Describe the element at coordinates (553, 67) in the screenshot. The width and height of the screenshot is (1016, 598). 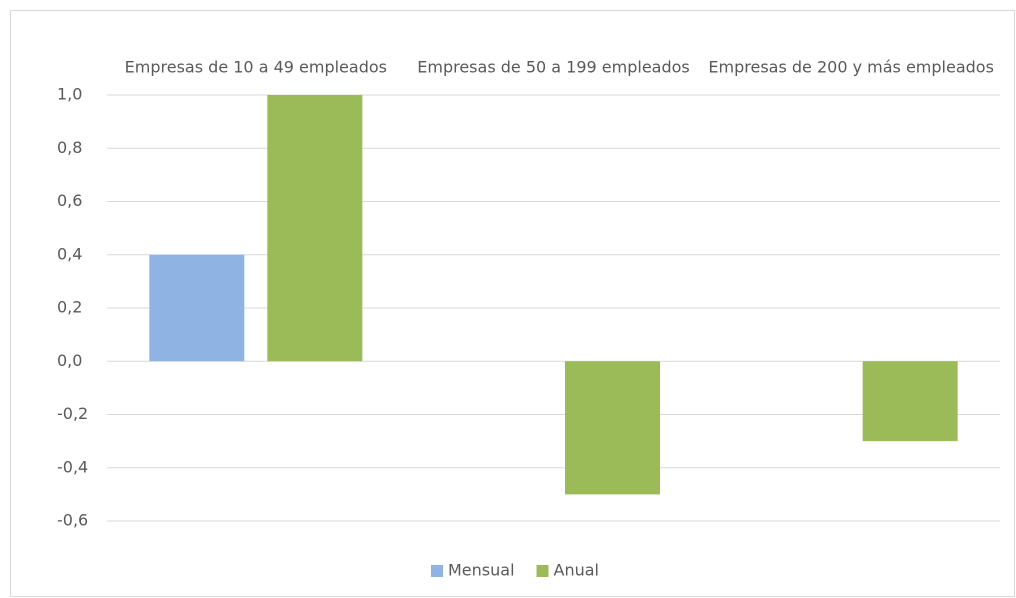
I see `category-label: Empresas de 50 a 199 empleados` at that location.